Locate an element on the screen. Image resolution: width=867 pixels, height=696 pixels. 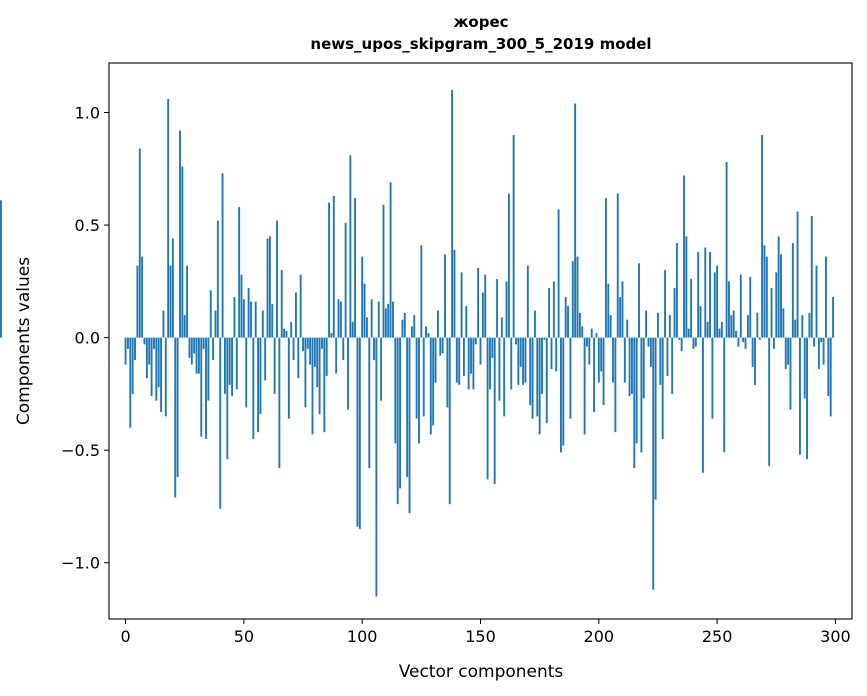
x-axis-ticks: 0 50 100 150 200 250 300 is located at coordinates (485, 632).